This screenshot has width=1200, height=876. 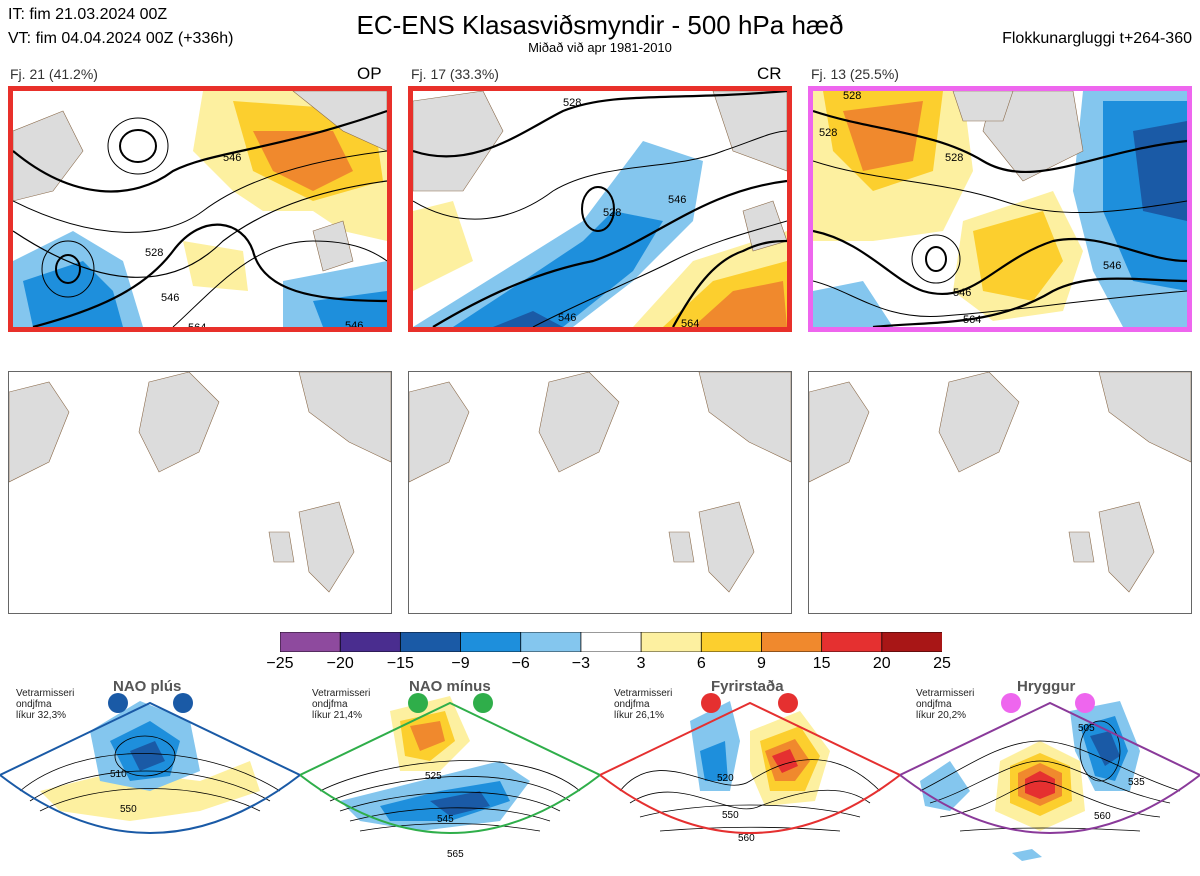 What do you see at coordinates (1097, 38) in the screenshot?
I see `classification-window: Flokkunargluggi t+264-360` at bounding box center [1097, 38].